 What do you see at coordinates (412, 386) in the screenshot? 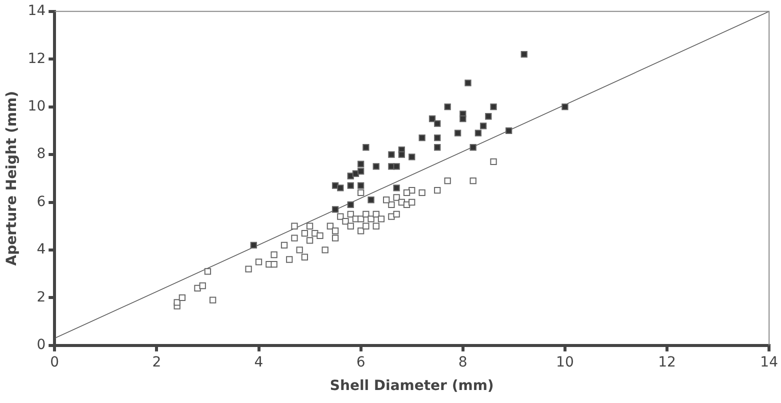
I see `x-axis-title: Shell Diameter (mm)` at bounding box center [412, 386].